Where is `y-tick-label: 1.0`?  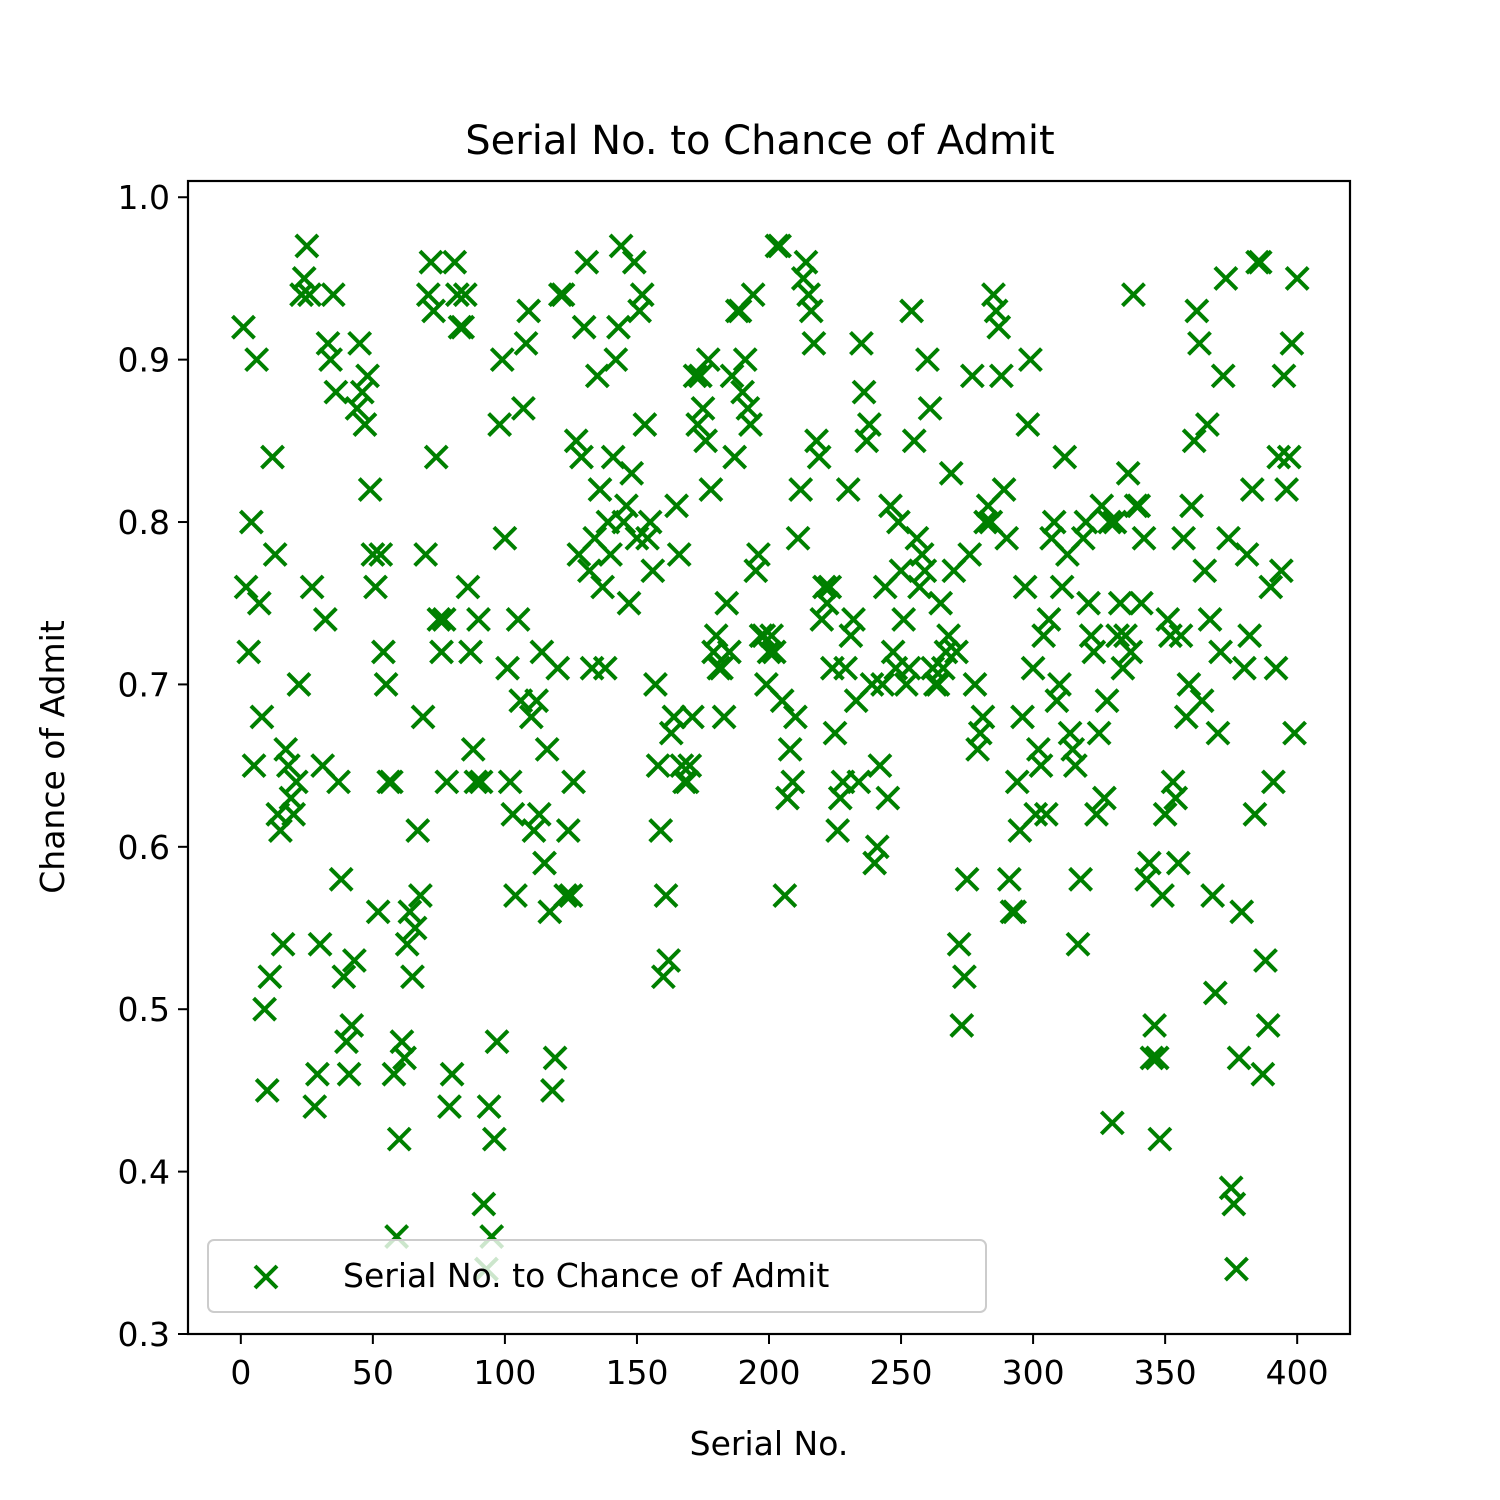 y-tick-label: 1.0 is located at coordinates (144, 197).